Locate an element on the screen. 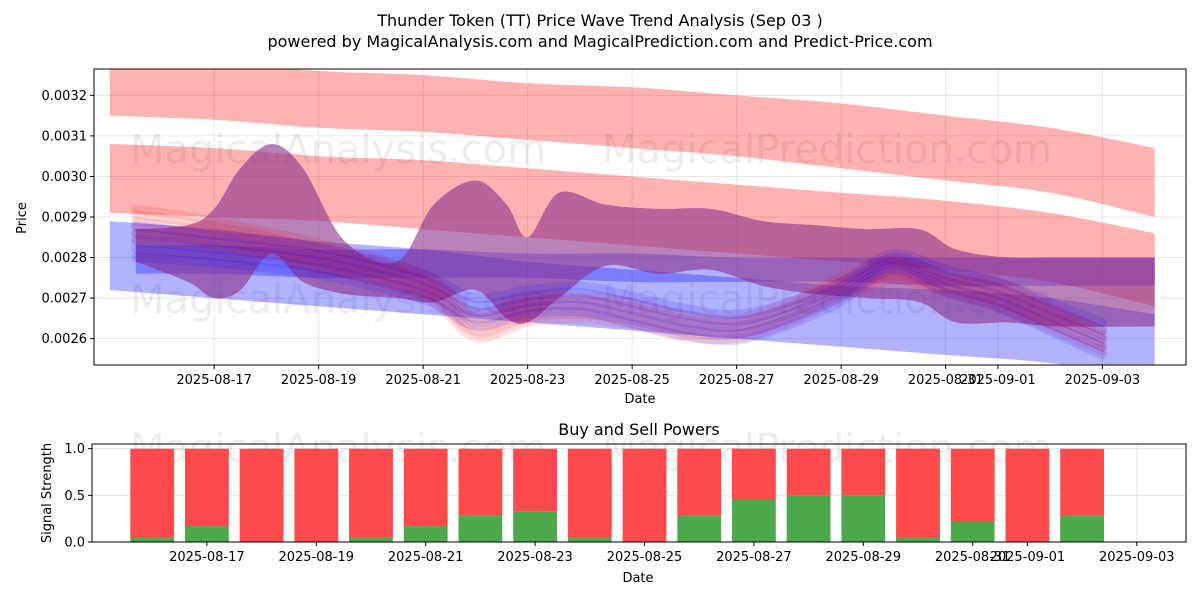 This screenshot has width=1200, height=600. power-xtick-label: 2025-09-01 is located at coordinates (1028, 557).